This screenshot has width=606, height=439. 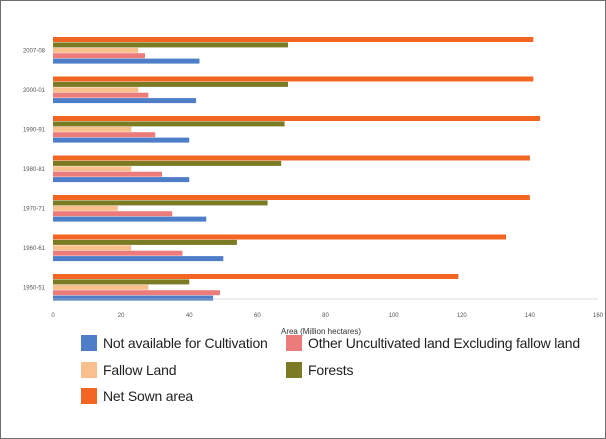 I want to click on bar-1990-91-net-sown-area, so click(x=297, y=118).